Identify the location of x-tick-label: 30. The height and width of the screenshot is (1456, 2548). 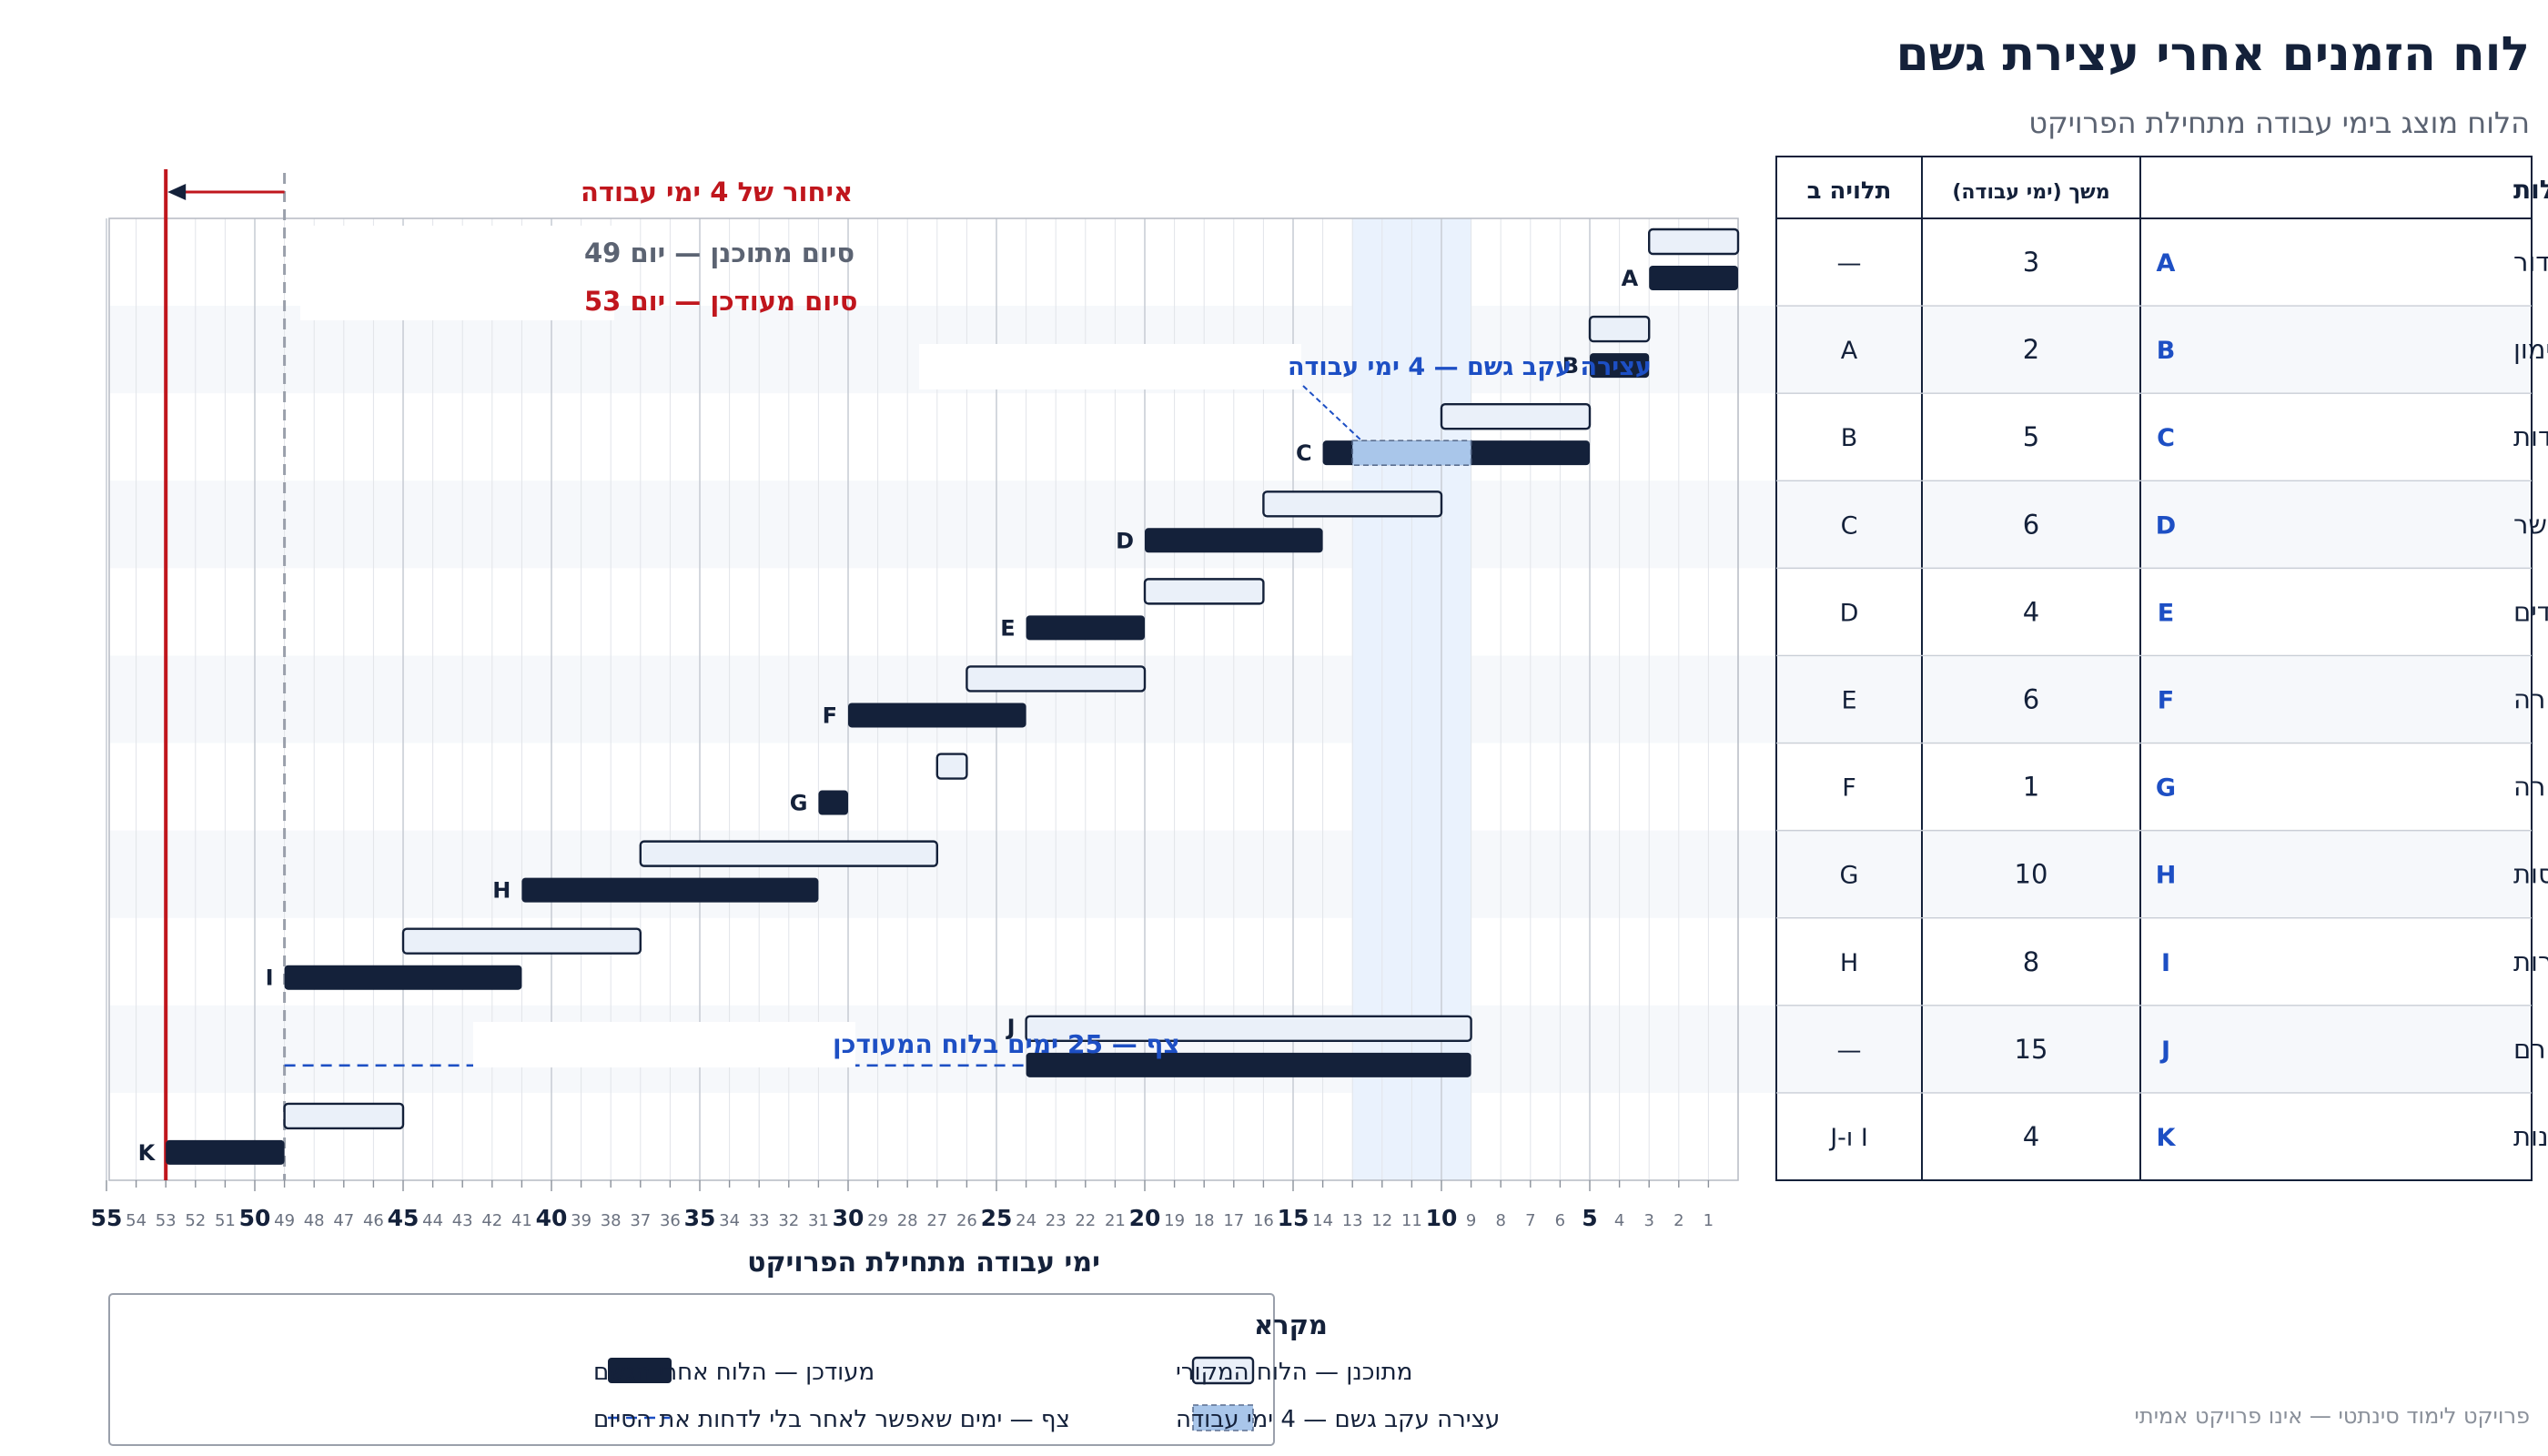
(849, 1218).